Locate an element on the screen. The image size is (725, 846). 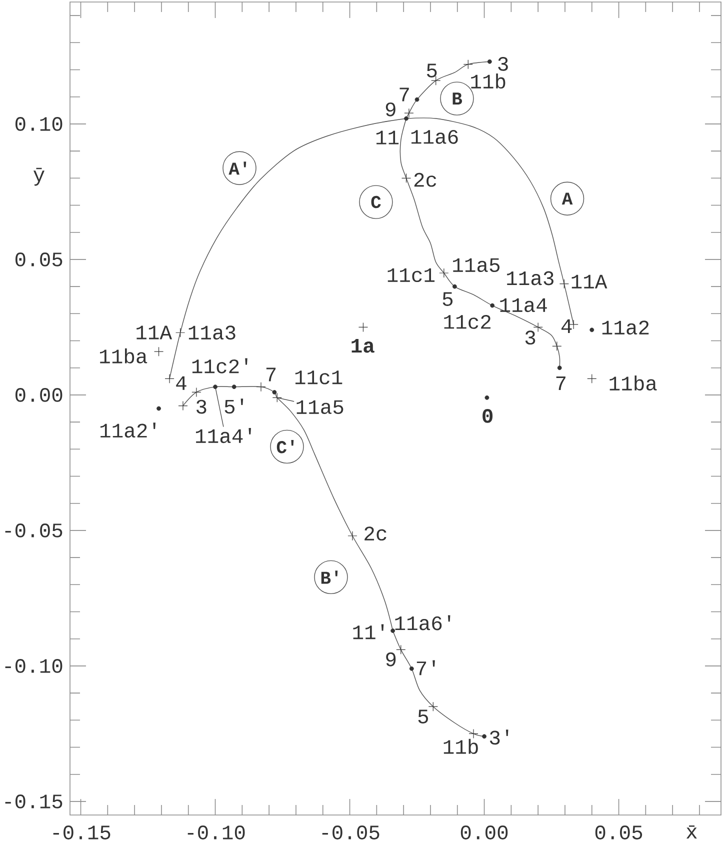
annotation: 11a2 is located at coordinates (625, 327).